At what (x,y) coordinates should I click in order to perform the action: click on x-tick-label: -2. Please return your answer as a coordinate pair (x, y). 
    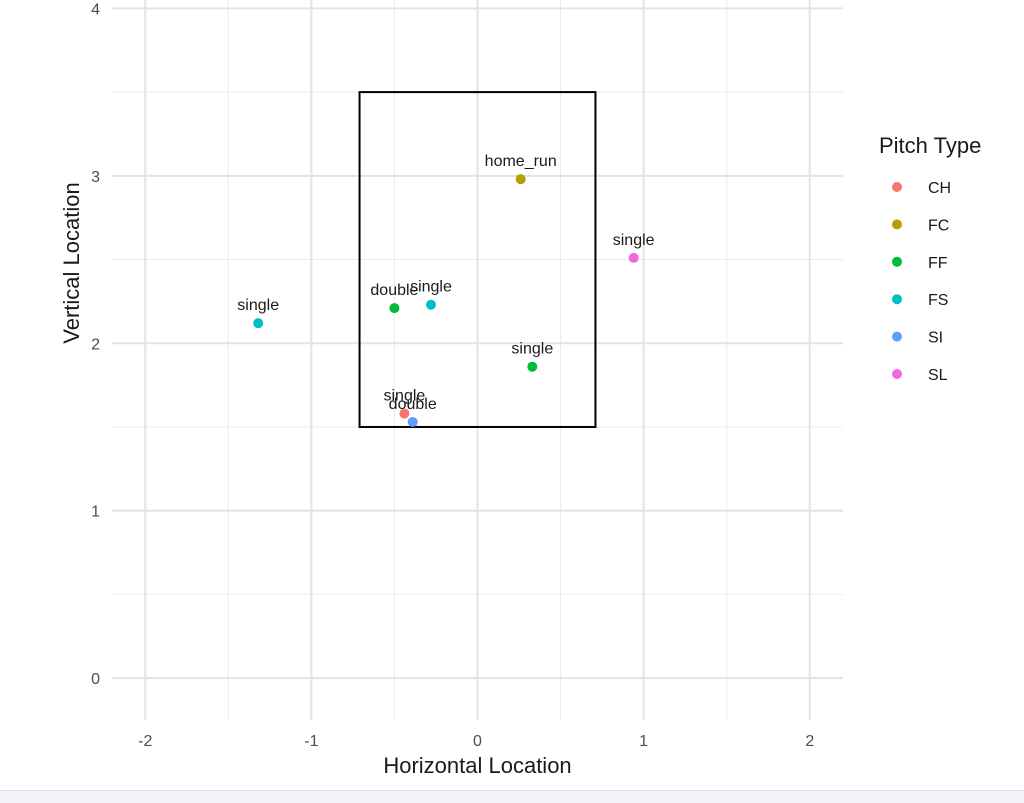
    Looking at the image, I should click on (145, 741).